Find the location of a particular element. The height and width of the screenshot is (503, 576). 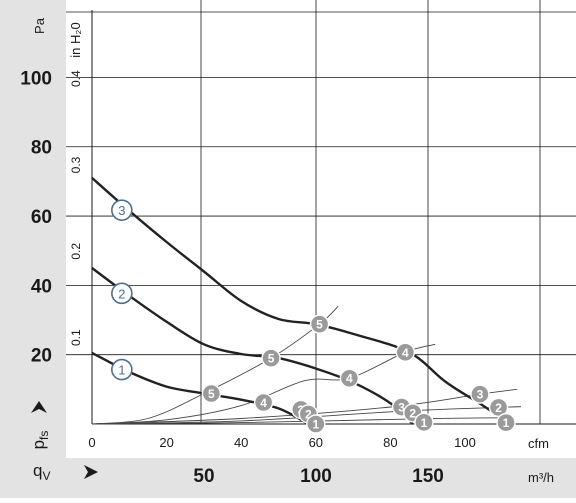

bottom-x-axis-tick-label: 100 is located at coordinates (316, 476).